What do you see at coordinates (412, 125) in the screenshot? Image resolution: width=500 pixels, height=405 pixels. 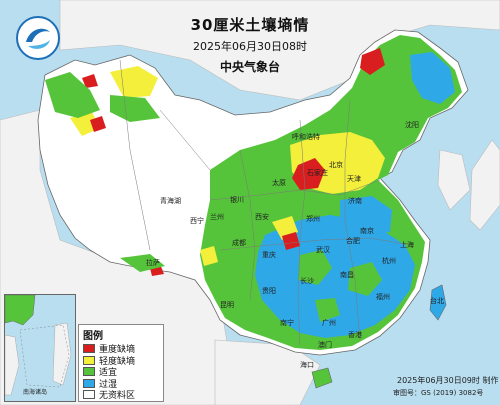 I see `place-shenyang: 沈阳` at bounding box center [412, 125].